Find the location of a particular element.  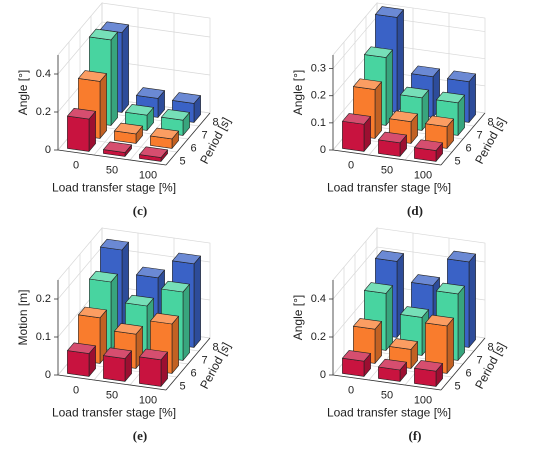

caption: (f) is located at coordinates (415, 435).